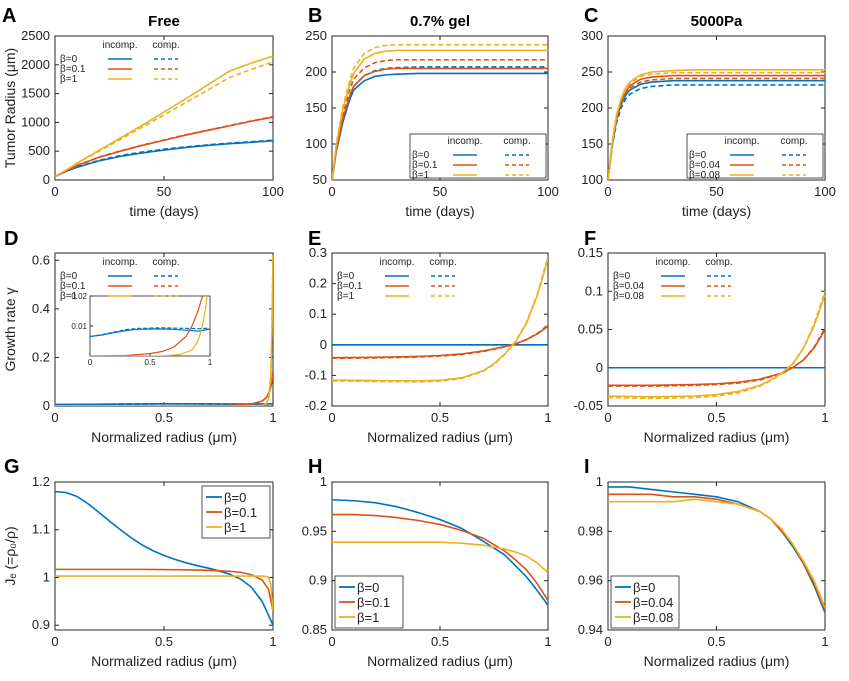 The width and height of the screenshot is (849, 681). I want to click on legend-label: β=0.04, so click(653, 602).